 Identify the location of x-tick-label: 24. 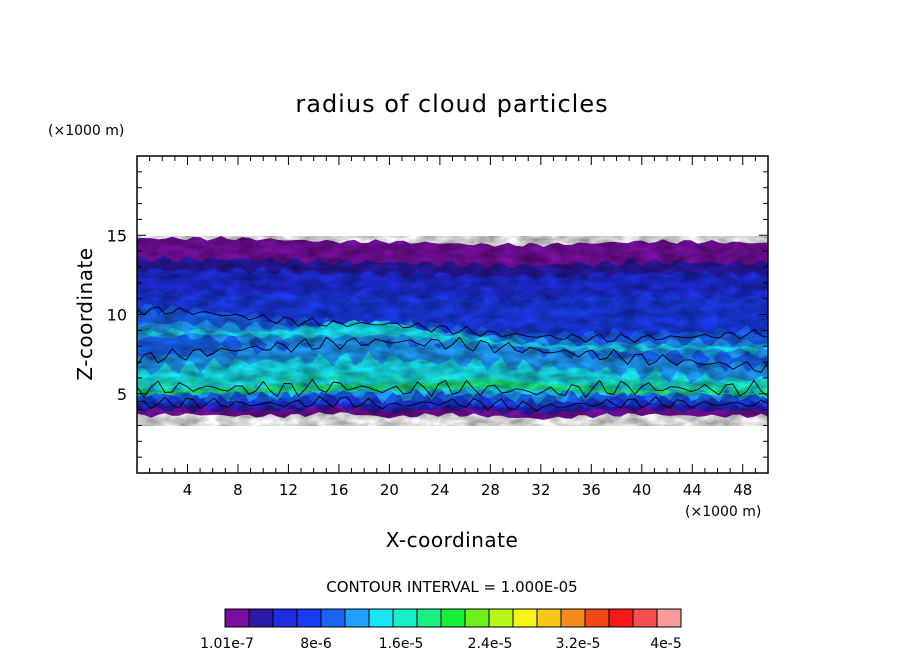
(439, 490).